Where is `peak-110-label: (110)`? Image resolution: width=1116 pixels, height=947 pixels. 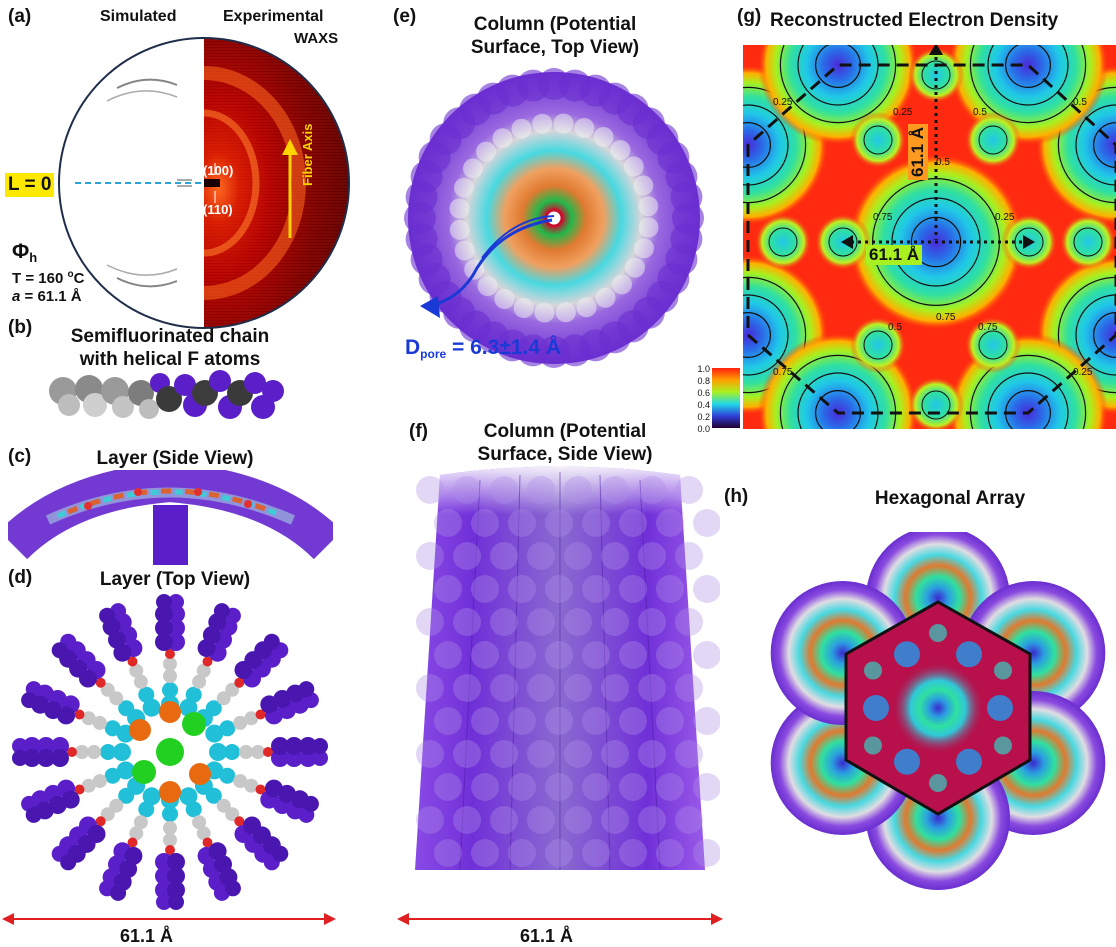 peak-110-label: (110) is located at coordinates (218, 209).